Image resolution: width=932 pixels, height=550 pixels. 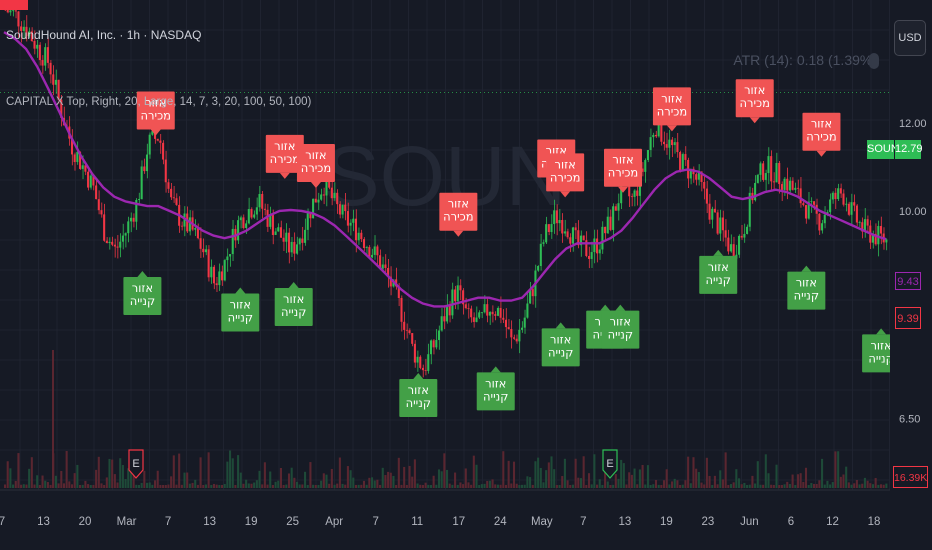 I want to click on label-text: מכירה, so click(x=285, y=159).